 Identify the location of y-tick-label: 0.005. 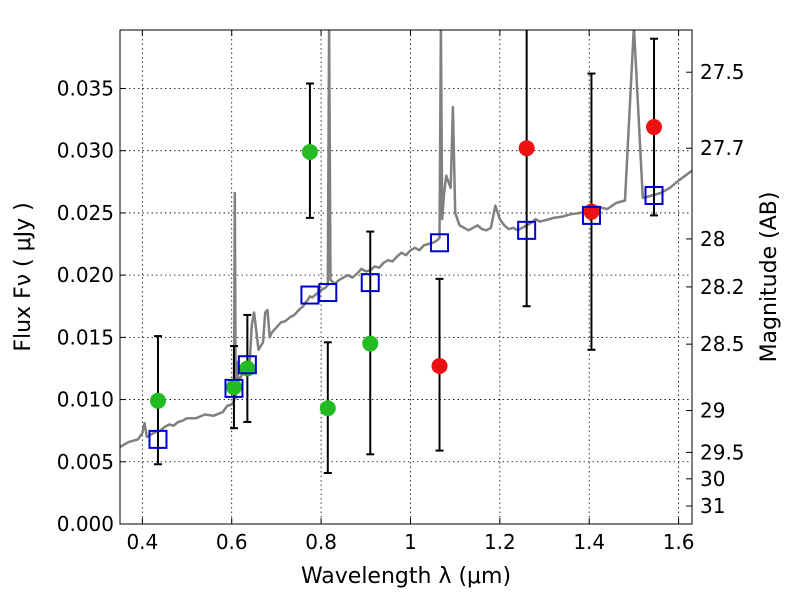
(85, 462).